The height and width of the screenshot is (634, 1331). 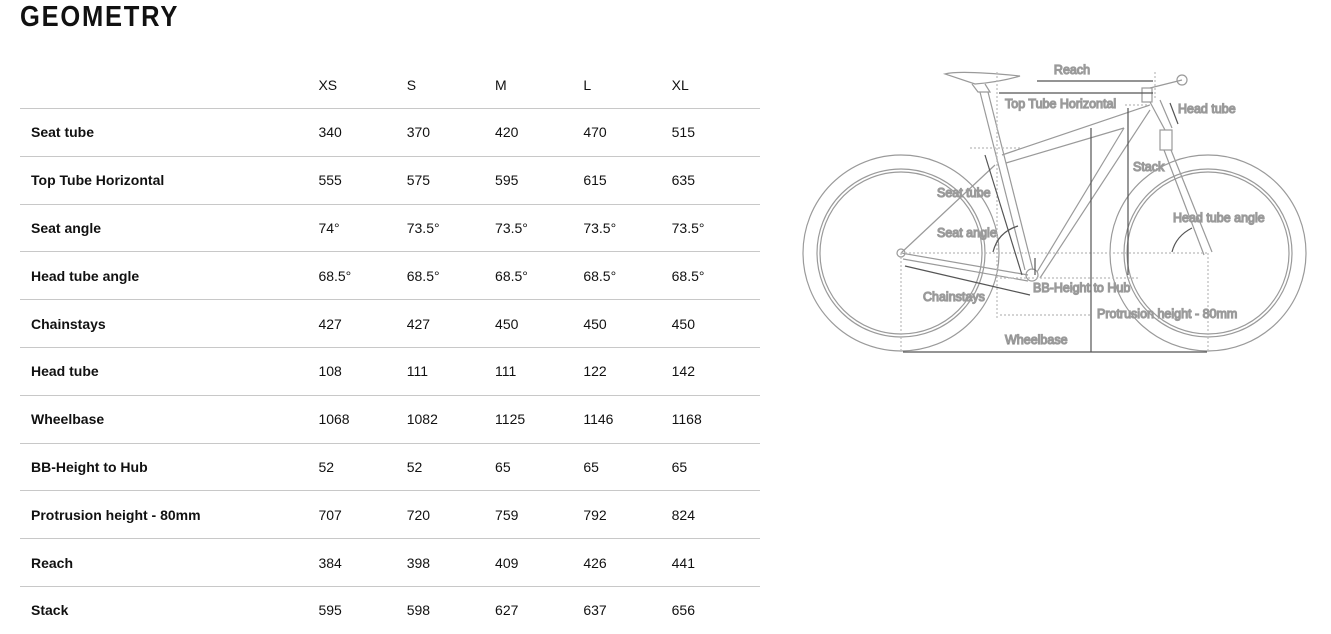 I want to click on header-size: L, so click(x=627, y=85).